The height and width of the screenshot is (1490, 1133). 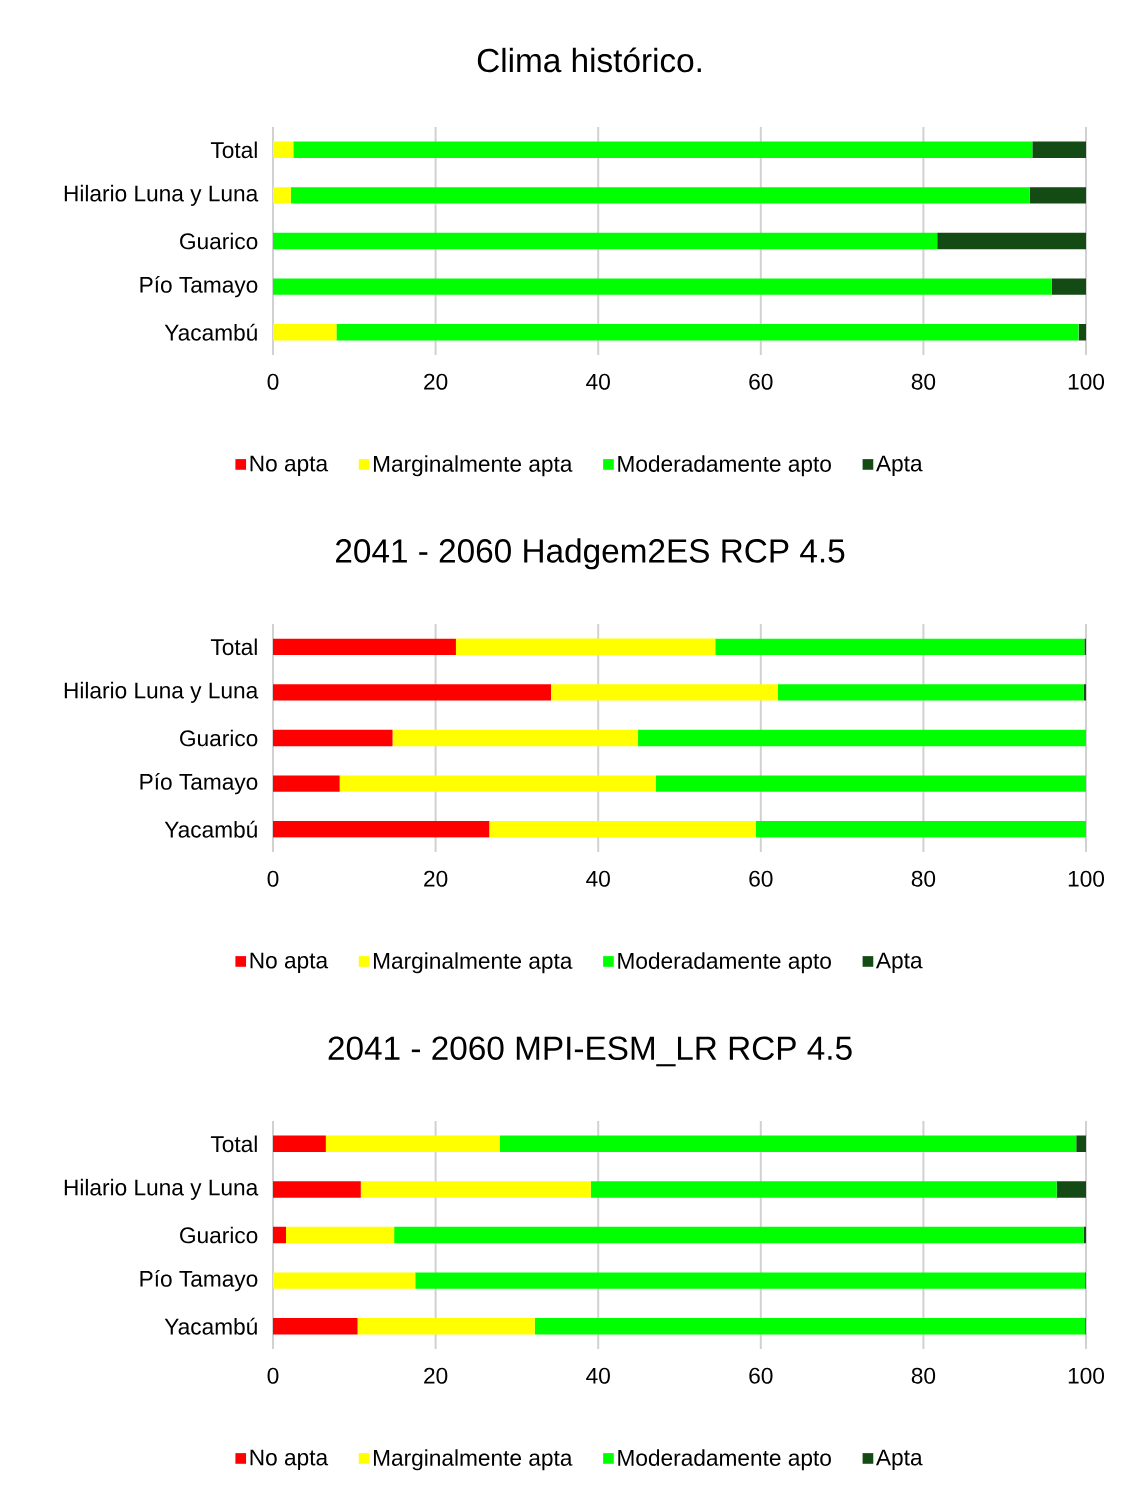 I want to click on chart-title: 2041 - 2060 Hadgem2ES RCP 4.5, so click(x=590, y=554).